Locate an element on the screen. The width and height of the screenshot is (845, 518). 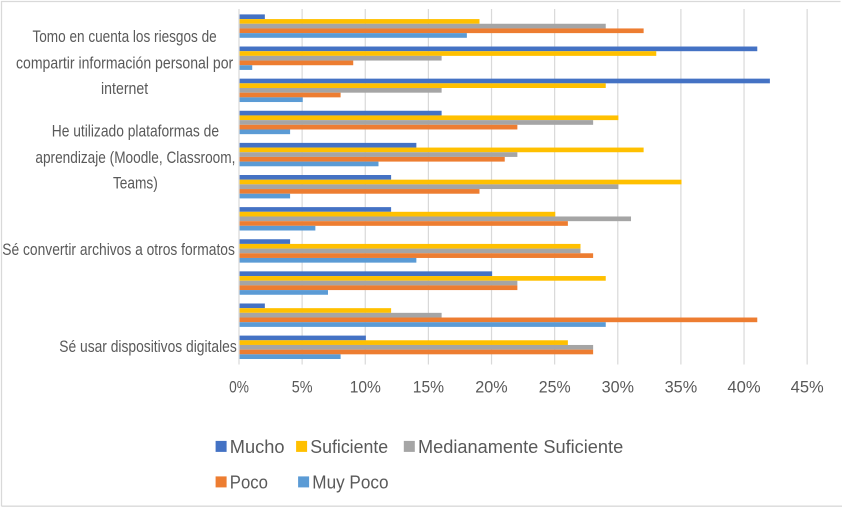
svg-text: 0% is located at coordinates (239, 386).